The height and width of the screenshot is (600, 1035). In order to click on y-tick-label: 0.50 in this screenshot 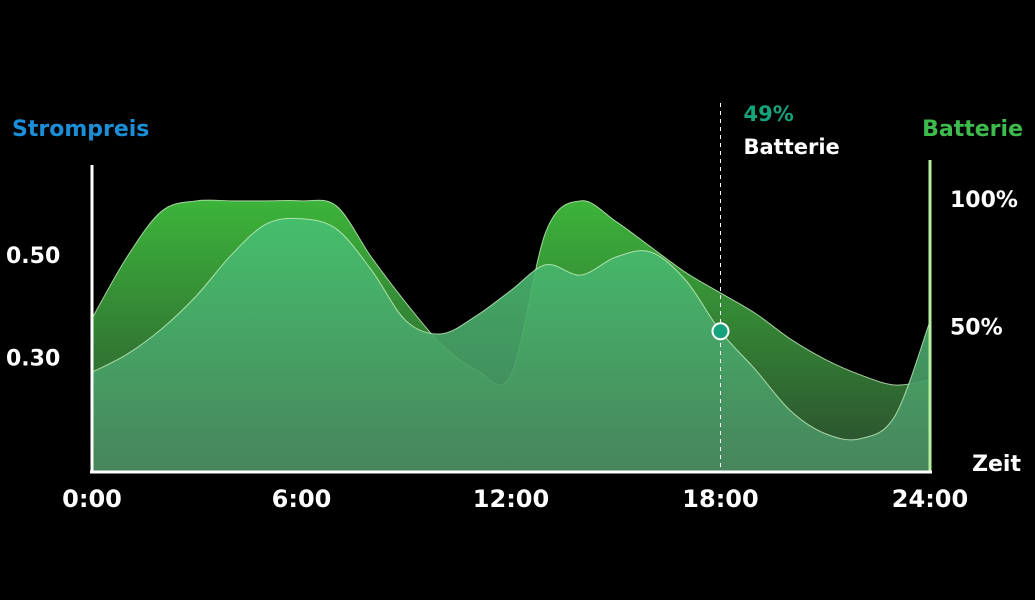, I will do `click(33, 256)`.